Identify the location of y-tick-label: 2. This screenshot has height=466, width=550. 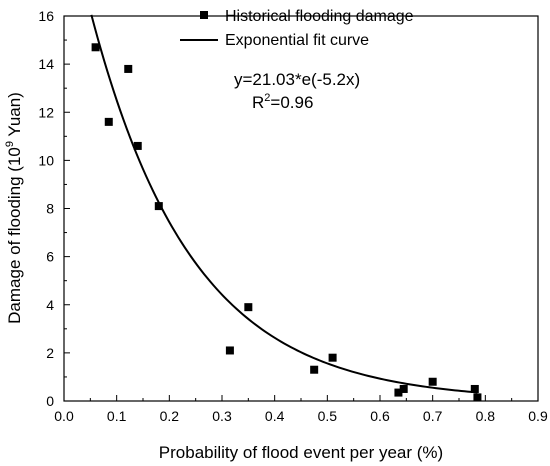
(50, 353).